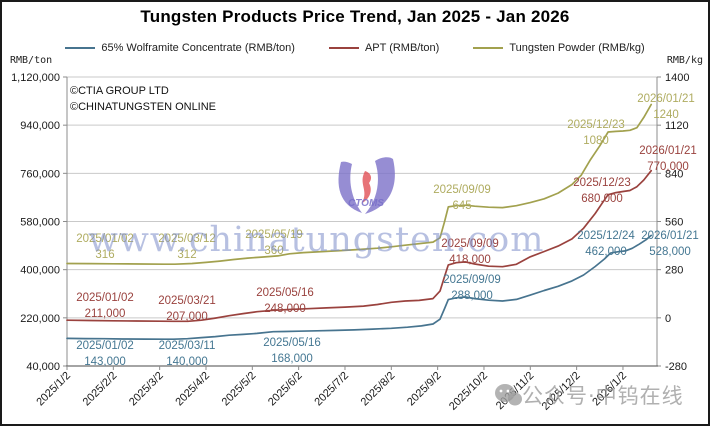  I want to click on data-annotation: 2025/01/02 211,000, so click(105, 306).